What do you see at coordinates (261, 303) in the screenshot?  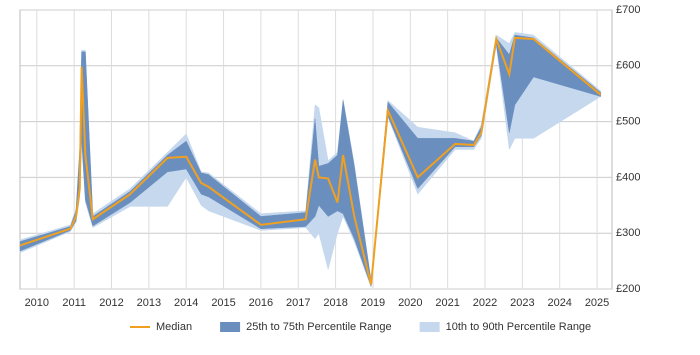 I see `x-tick-label: 2016` at bounding box center [261, 303].